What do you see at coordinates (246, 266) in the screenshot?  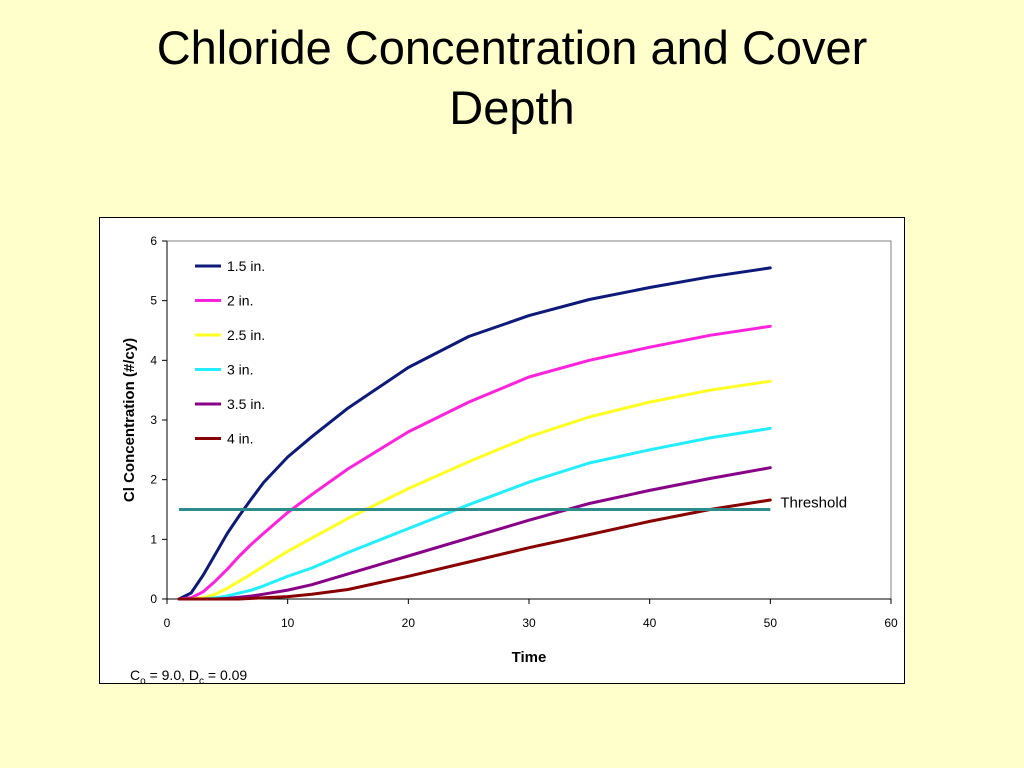 I see `legend-label-1-5-in: 1.5 in.` at bounding box center [246, 266].